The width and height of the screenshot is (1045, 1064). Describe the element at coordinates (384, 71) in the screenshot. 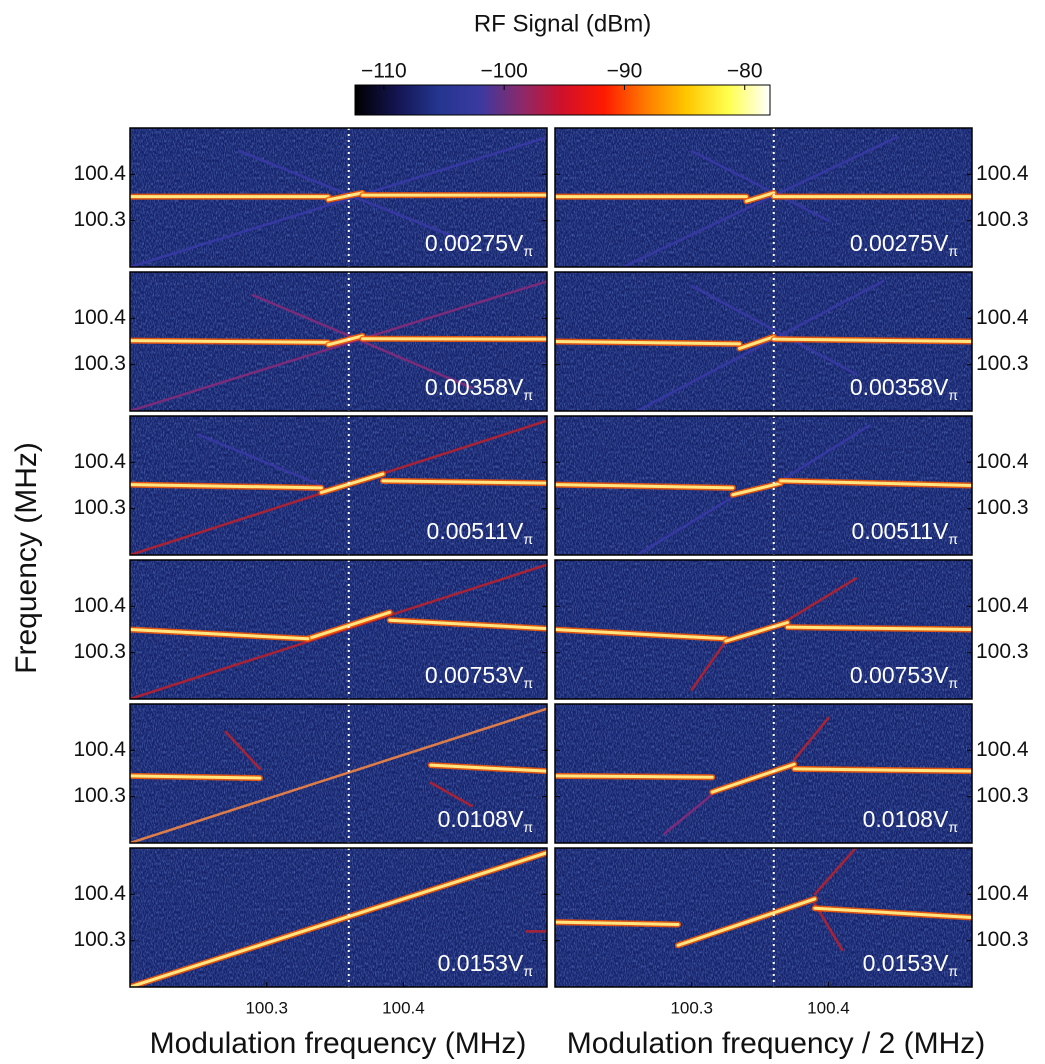

I see `colorbar-tick-label: −110` at that location.